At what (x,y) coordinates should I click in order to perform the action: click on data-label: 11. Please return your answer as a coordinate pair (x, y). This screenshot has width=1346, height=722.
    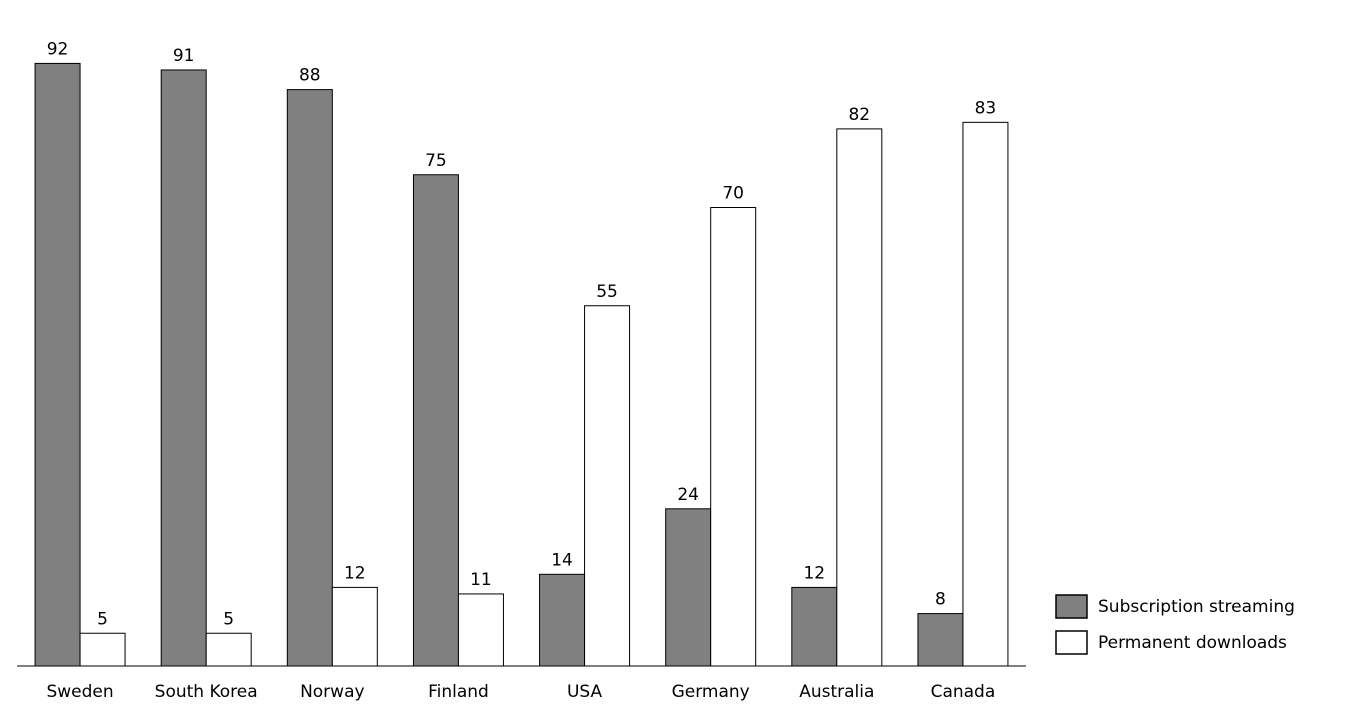
    Looking at the image, I should click on (481, 580).